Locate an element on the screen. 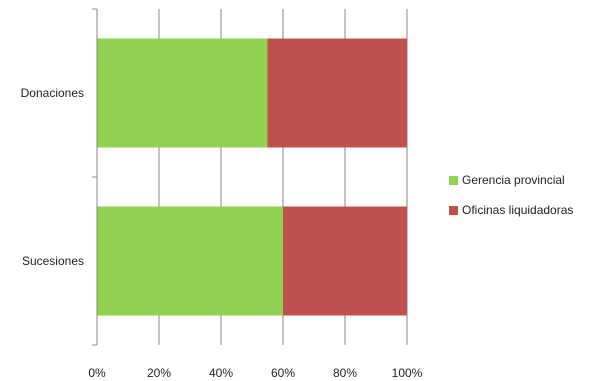 The image size is (600, 381). legend-label-oficinas: Oficinas liquidadoras is located at coordinates (518, 210).